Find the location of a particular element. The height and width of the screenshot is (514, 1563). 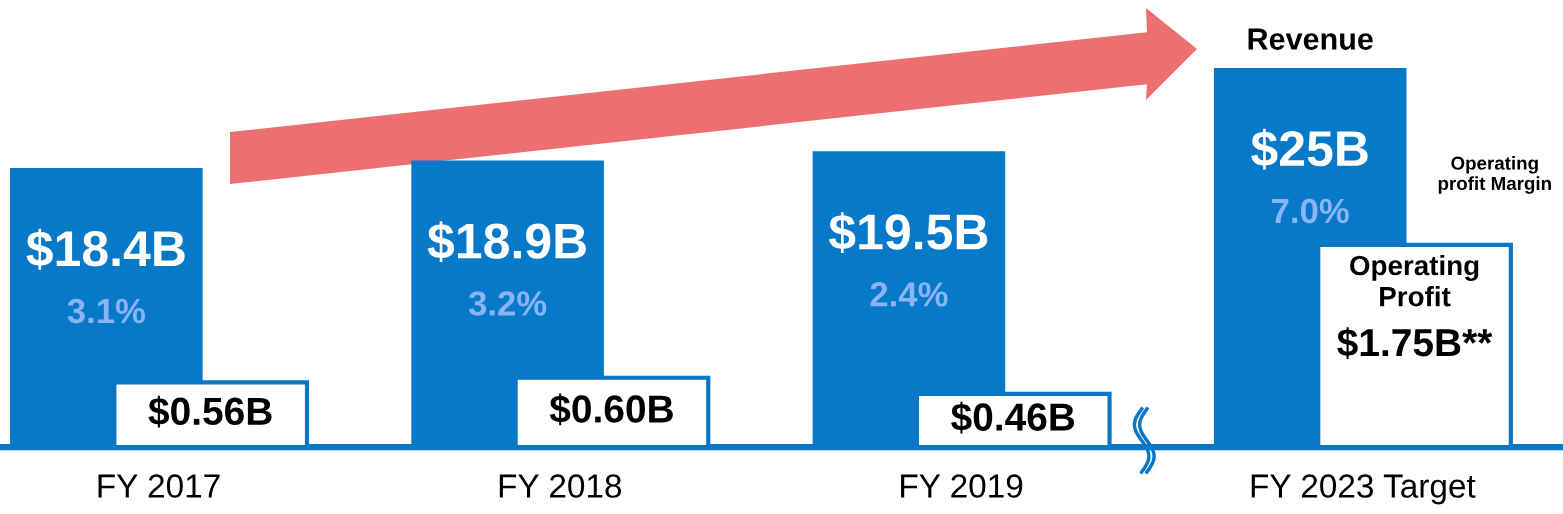

x-tick-label: FY 2019 is located at coordinates (962, 486).